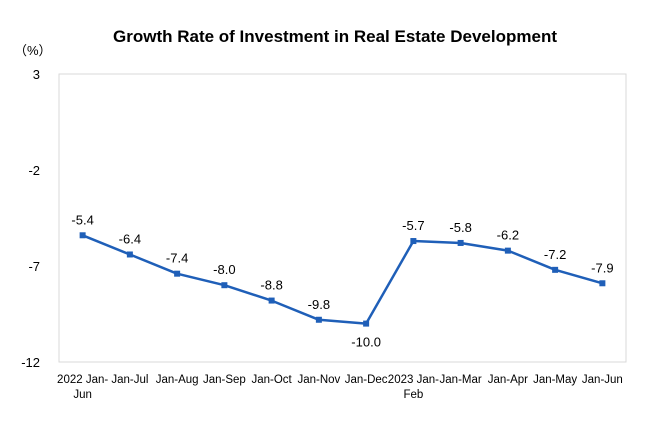  Describe the element at coordinates (319, 304) in the screenshot. I see `data-label: -9.8` at that location.